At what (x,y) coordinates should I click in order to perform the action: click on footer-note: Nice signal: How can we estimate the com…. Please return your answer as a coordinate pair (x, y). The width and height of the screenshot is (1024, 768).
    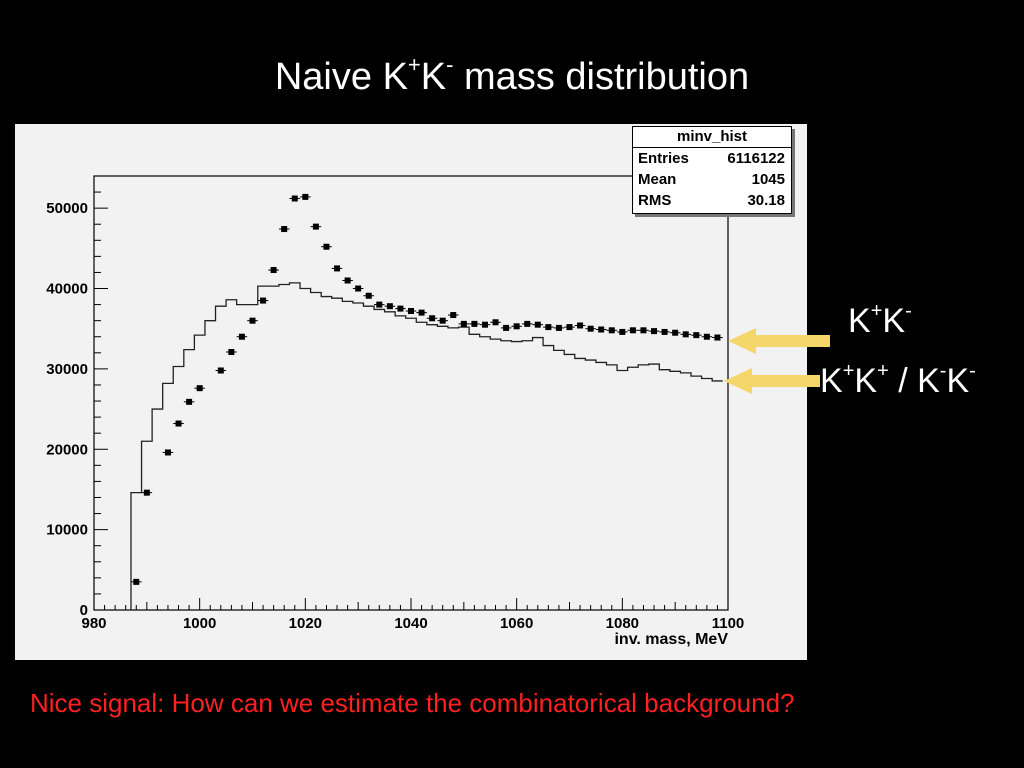
    Looking at the image, I should click on (412, 703).